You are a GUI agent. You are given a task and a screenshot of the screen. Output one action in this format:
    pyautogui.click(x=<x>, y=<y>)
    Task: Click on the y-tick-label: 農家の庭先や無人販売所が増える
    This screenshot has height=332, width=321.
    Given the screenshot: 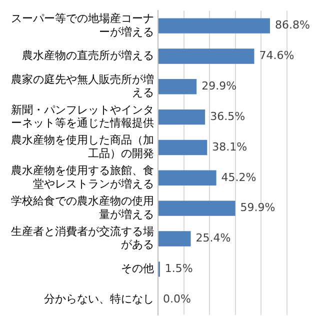 What is the action you would take?
    pyautogui.click(x=82, y=86)
    